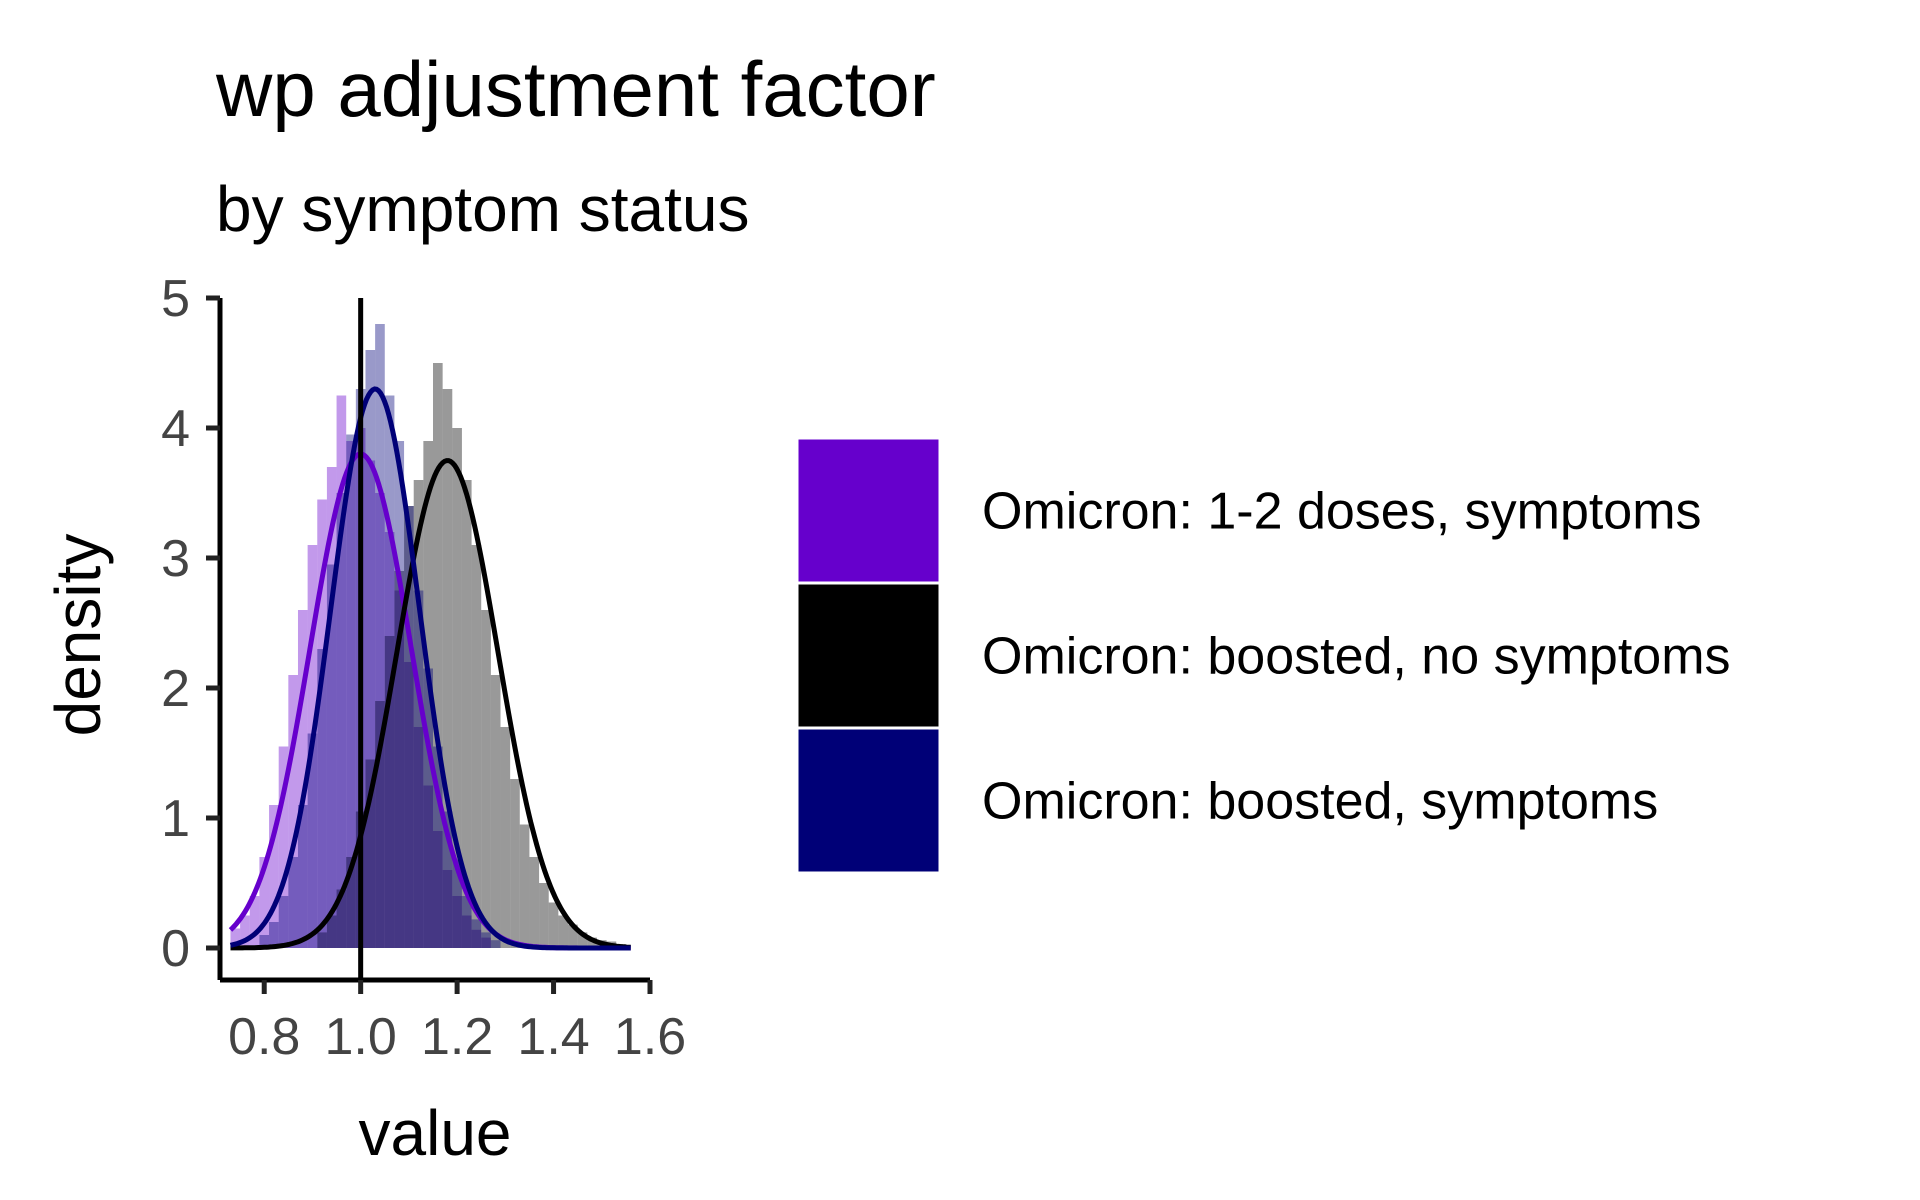 The width and height of the screenshot is (1920, 1200). I want to click on legend-label-1: Omicron: boosted, no symptoms, so click(1356, 657).